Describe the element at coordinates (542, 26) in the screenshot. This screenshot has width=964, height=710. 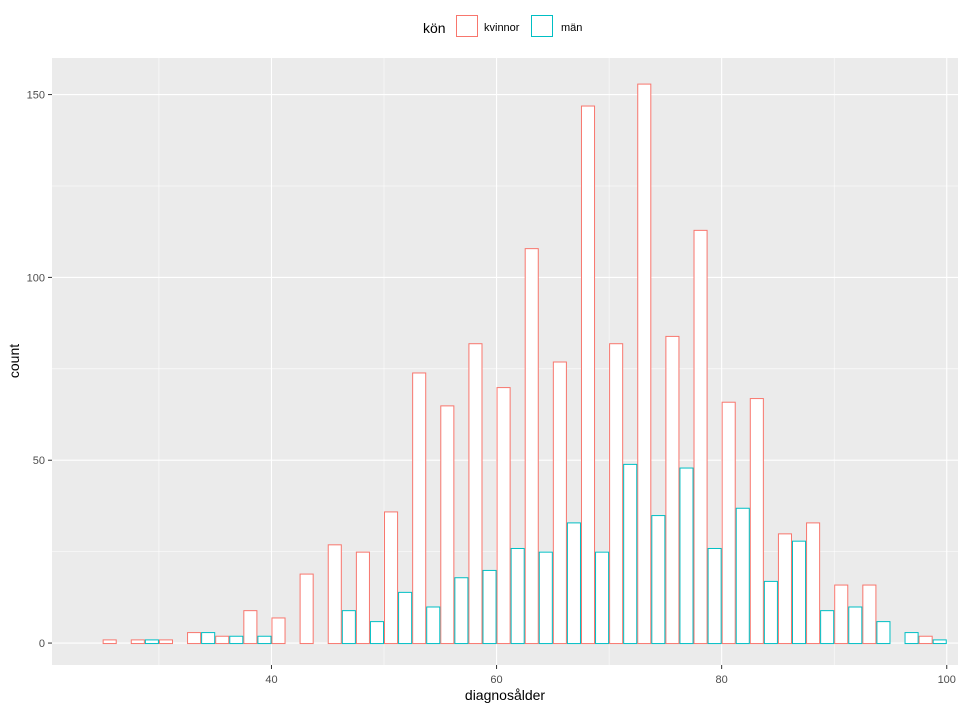
I see `legend-key-man` at that location.